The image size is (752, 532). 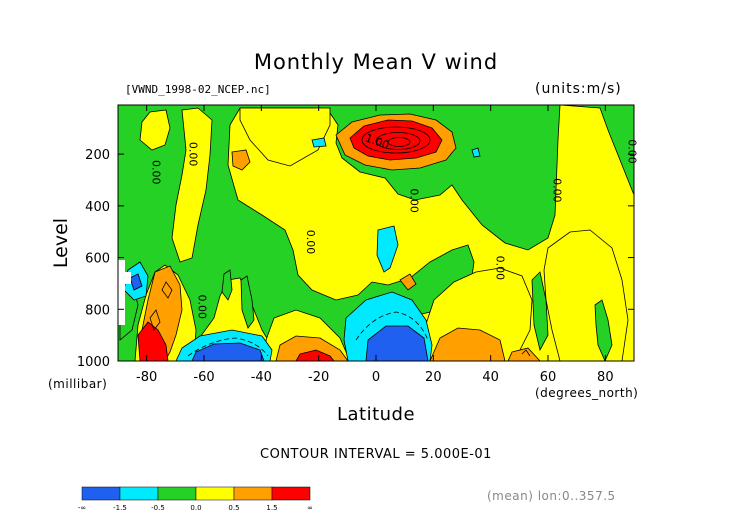 What do you see at coordinates (376, 62) in the screenshot?
I see `chart-title: Monthly Mean V wind` at bounding box center [376, 62].